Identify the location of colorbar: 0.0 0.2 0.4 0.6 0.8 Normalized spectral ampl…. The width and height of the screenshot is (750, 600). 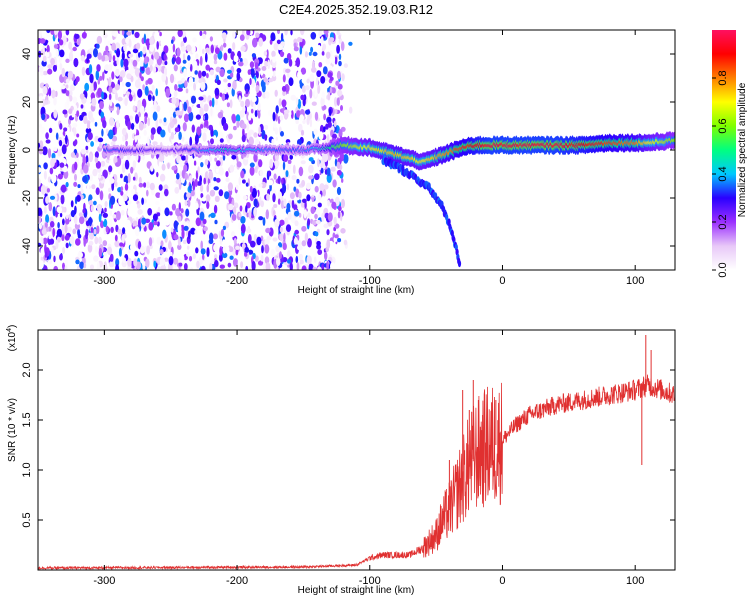
(730, 154).